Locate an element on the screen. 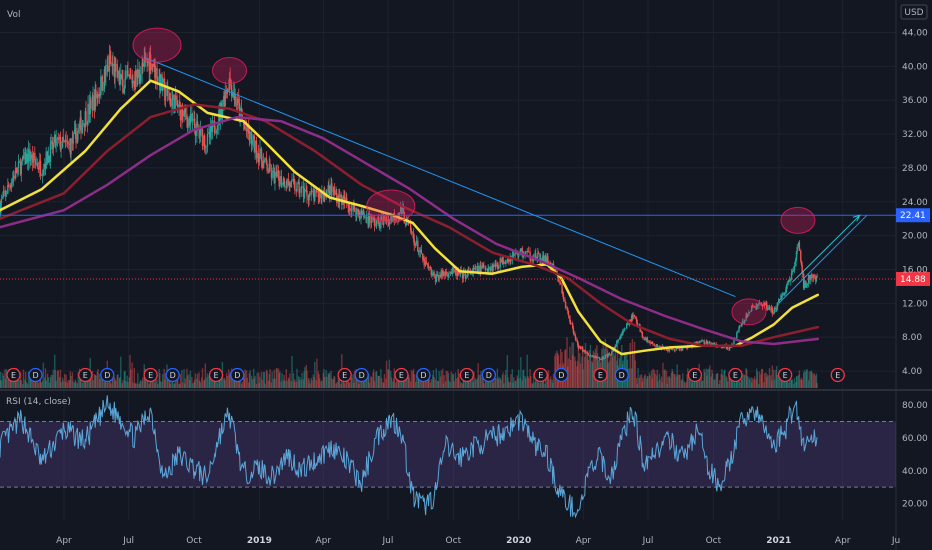  trend-arrow-head is located at coordinates (856, 218).